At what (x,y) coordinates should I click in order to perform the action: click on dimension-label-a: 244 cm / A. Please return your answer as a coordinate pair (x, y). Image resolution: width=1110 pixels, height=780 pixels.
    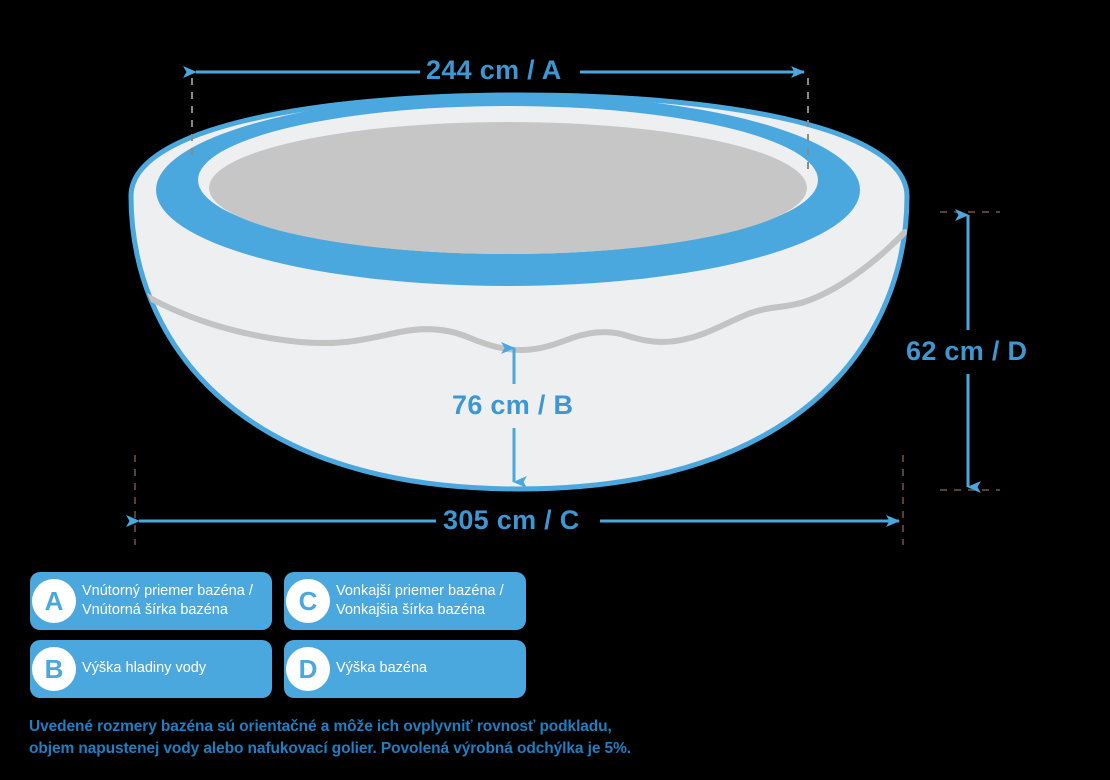
    Looking at the image, I should click on (494, 70).